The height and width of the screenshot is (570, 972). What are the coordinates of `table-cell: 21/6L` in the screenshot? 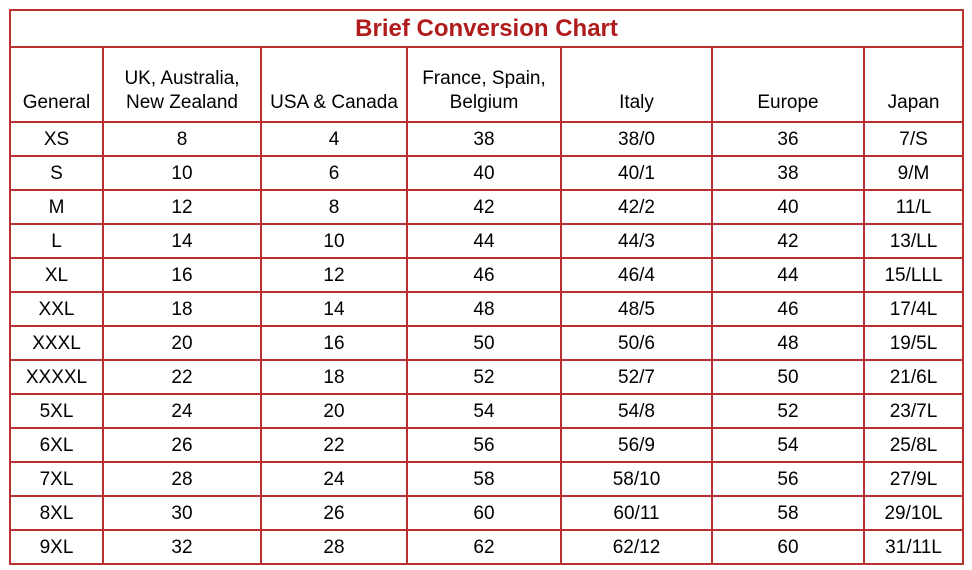 It's located at (913, 377).